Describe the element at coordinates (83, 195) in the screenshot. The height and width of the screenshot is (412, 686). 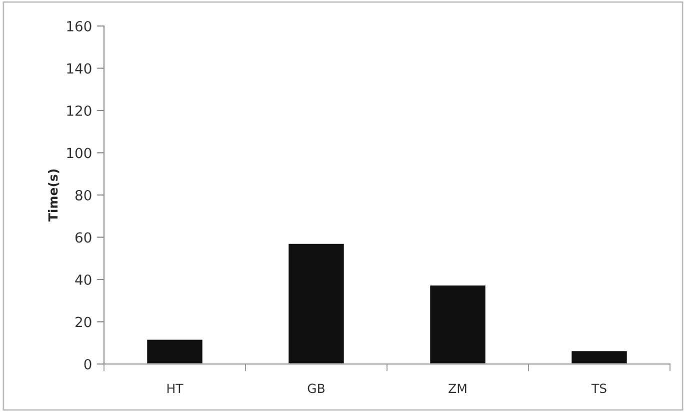
I see `y-tick-label: 80` at that location.